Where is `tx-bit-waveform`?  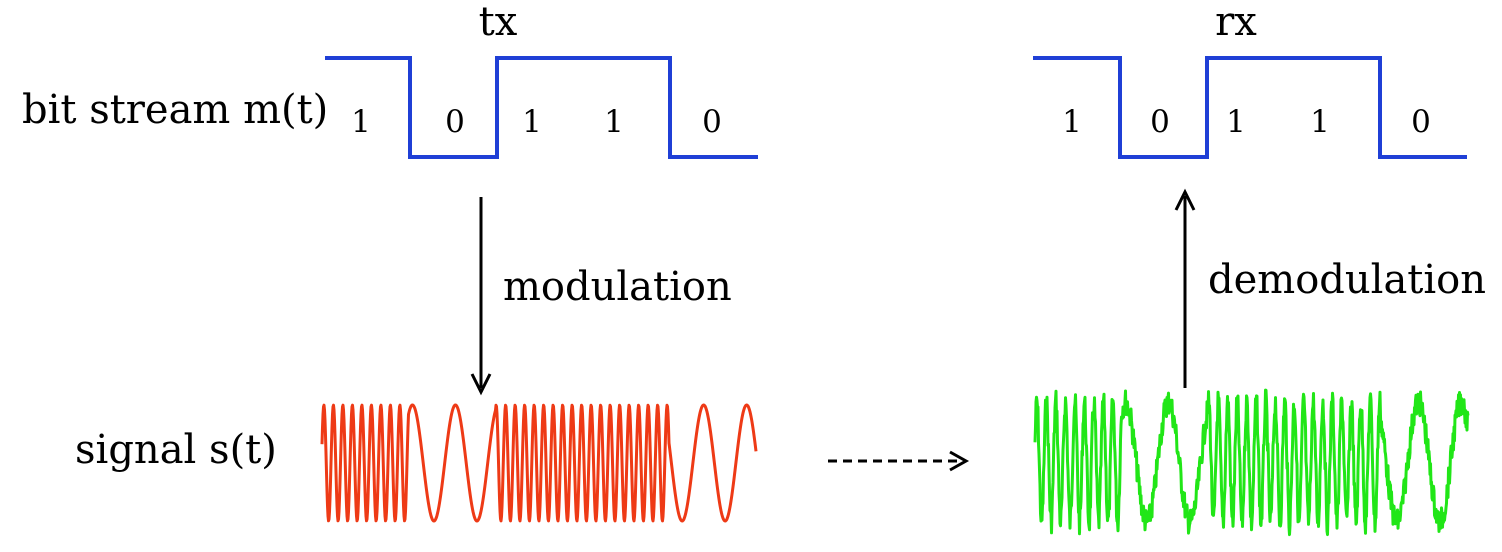
tx-bit-waveform is located at coordinates (541, 107).